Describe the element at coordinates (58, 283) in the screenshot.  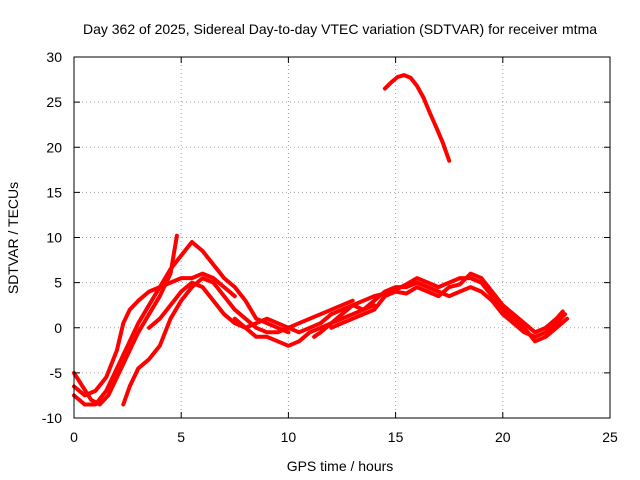
I see `y-tick-label: 5` at that location.